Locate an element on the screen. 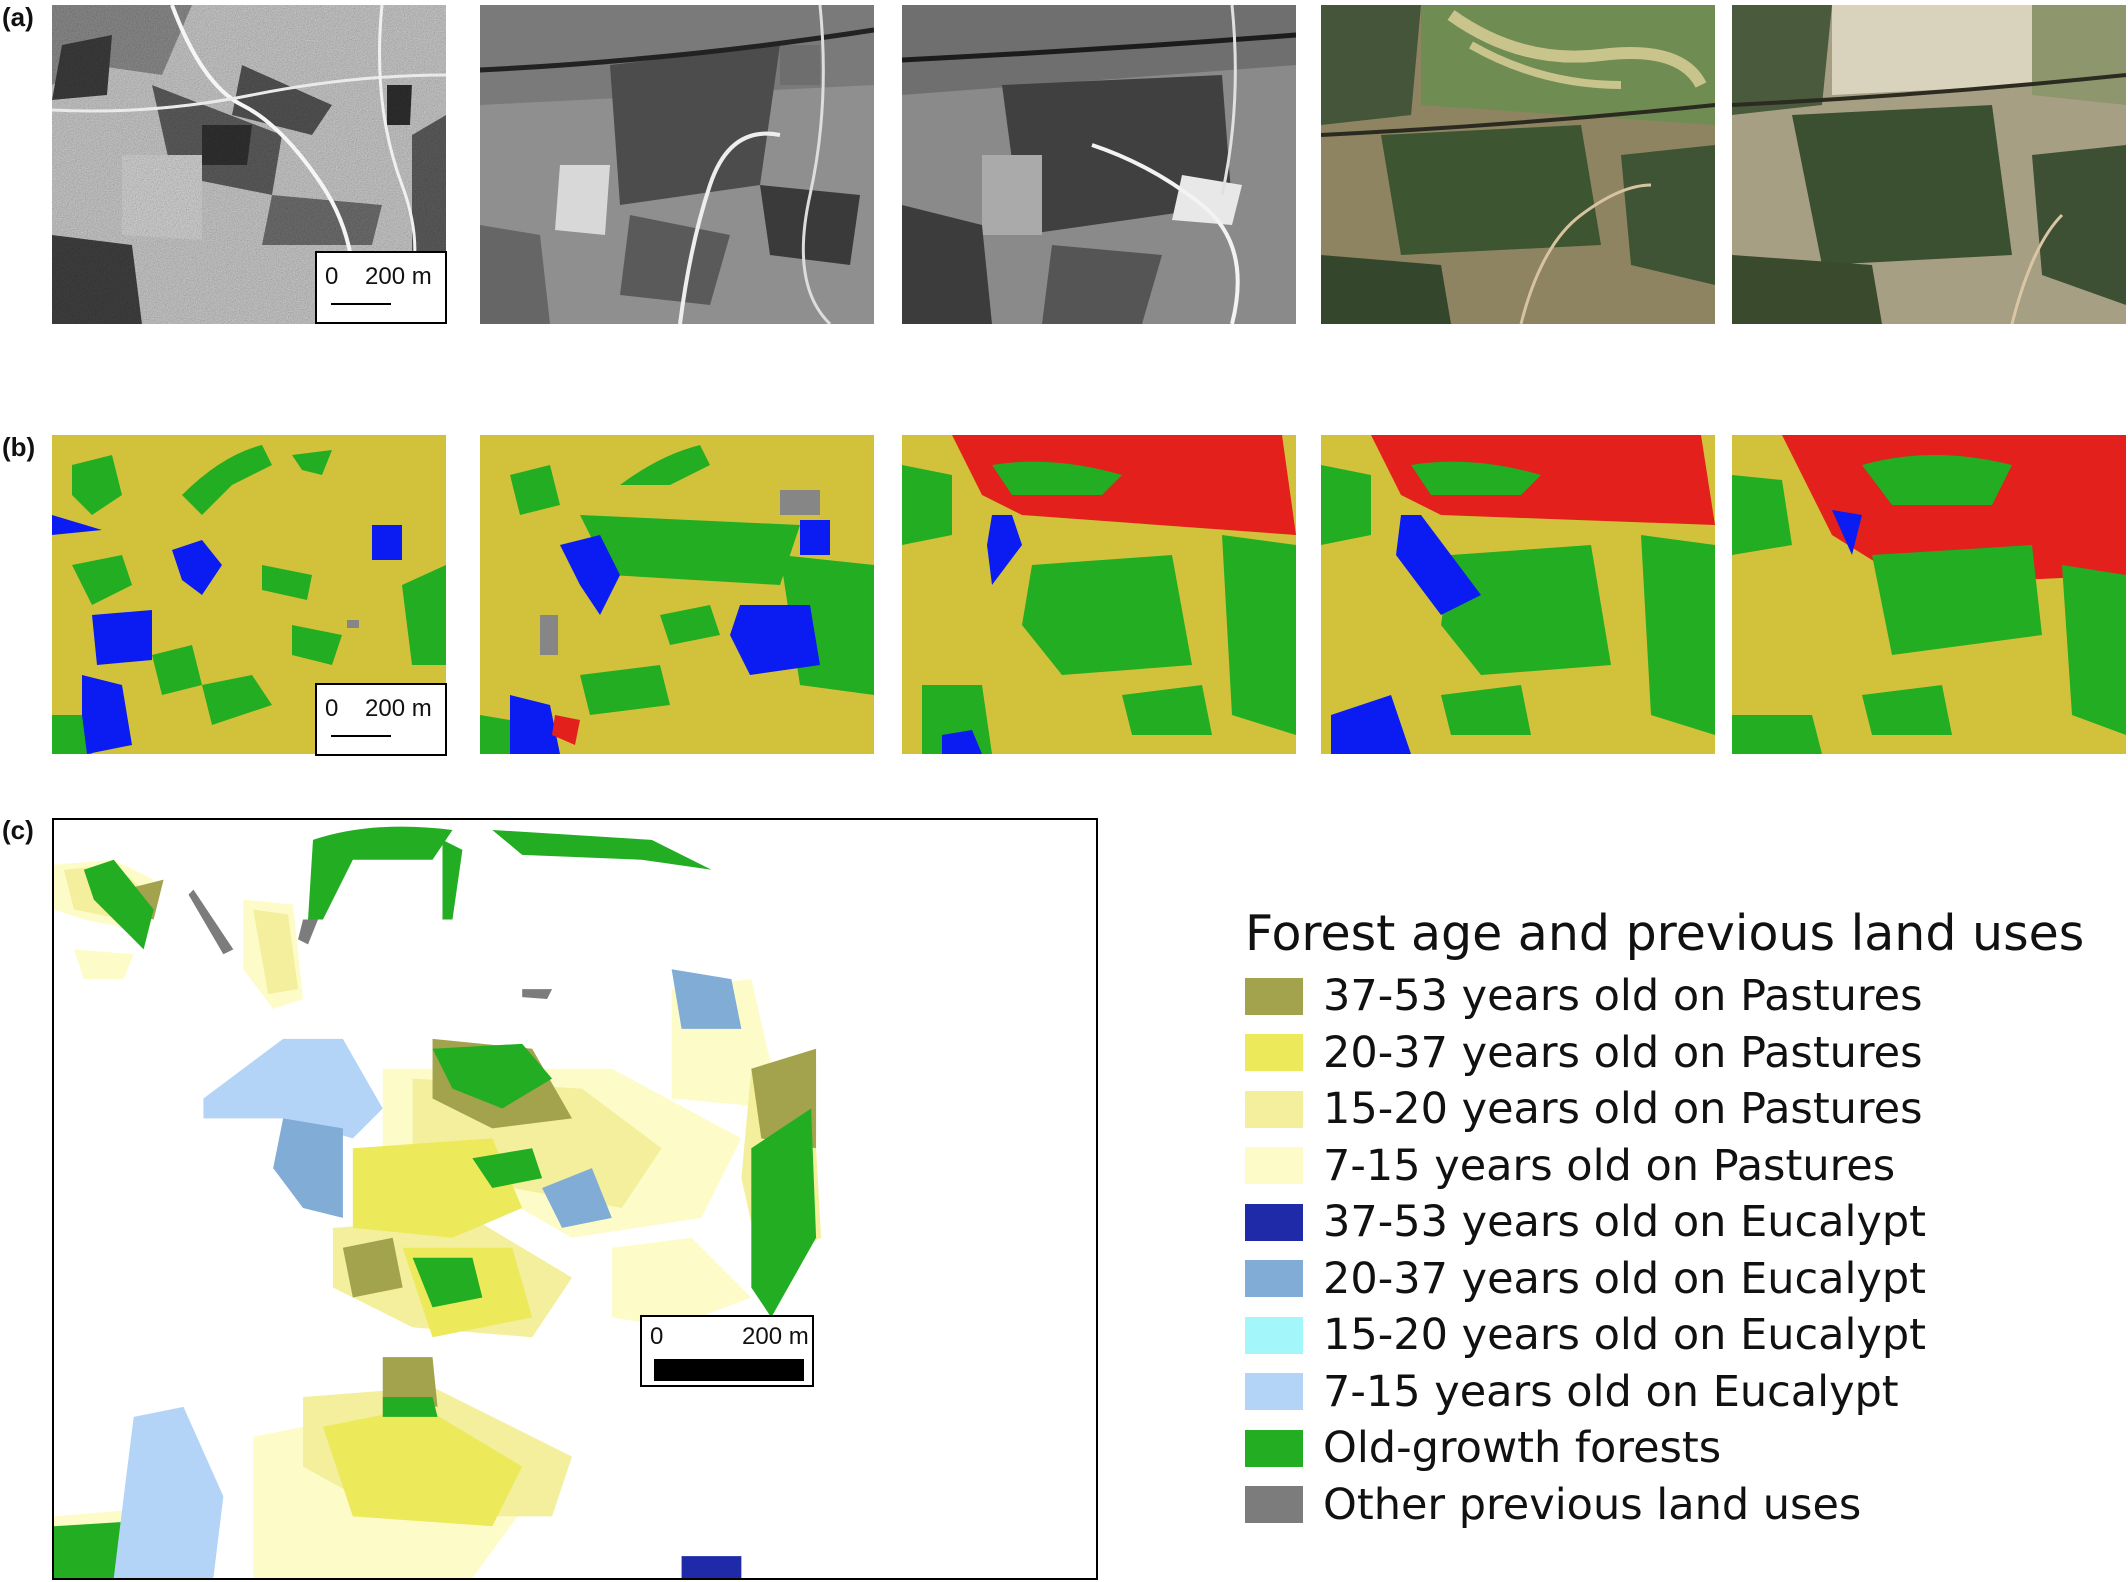  scalebar-c-bar is located at coordinates (729, 1370).